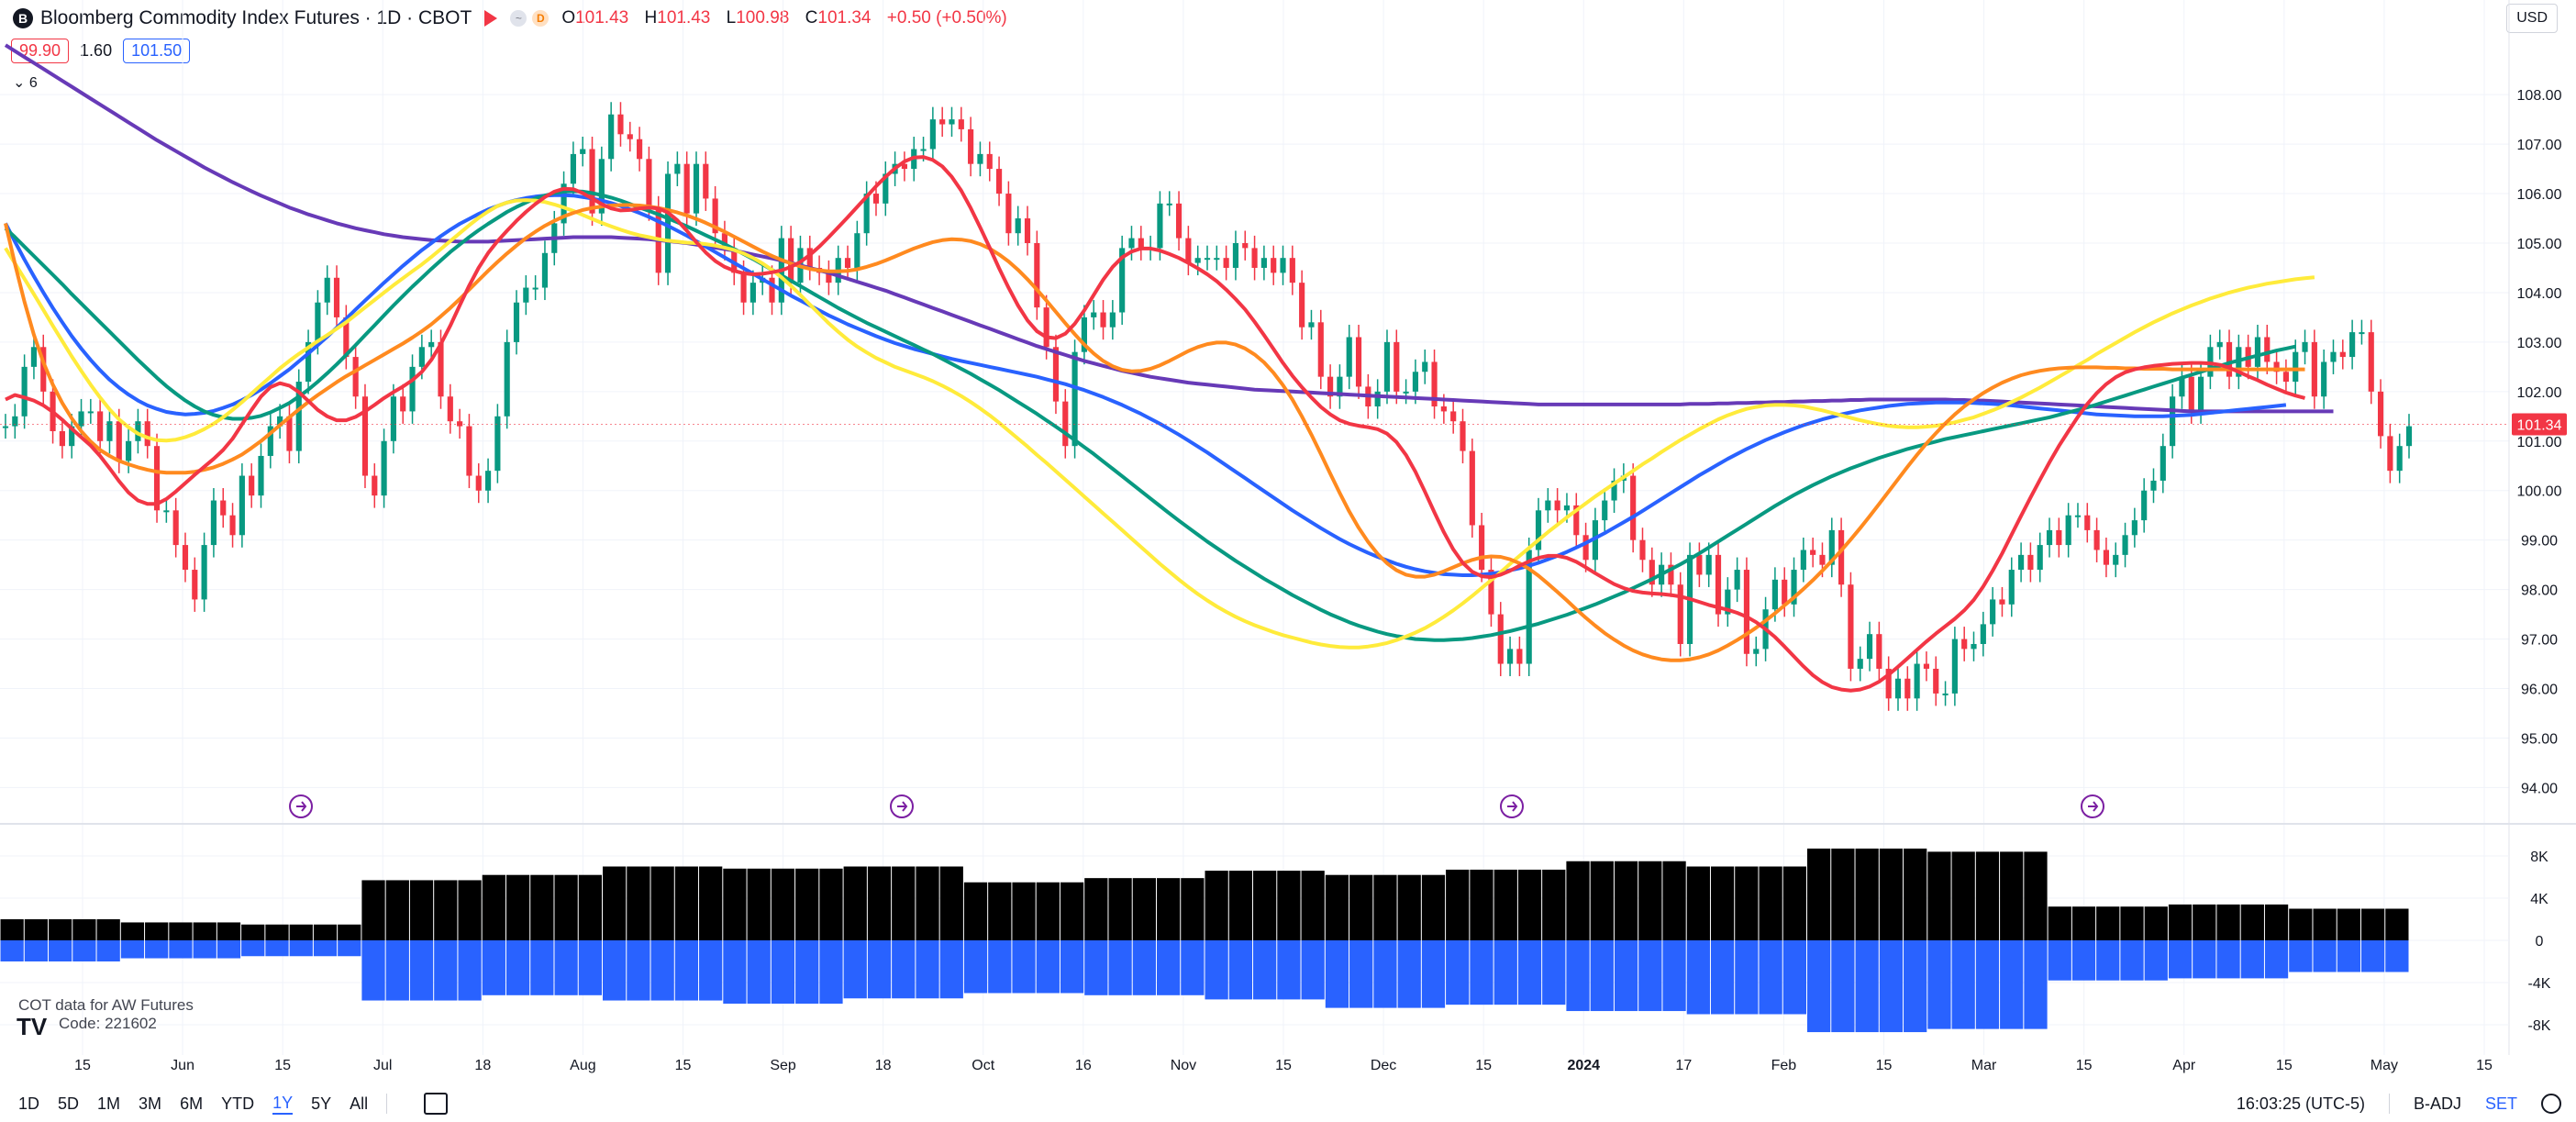 The image size is (2576, 1122). What do you see at coordinates (491, 19) in the screenshot?
I see `flag-icon` at bounding box center [491, 19].